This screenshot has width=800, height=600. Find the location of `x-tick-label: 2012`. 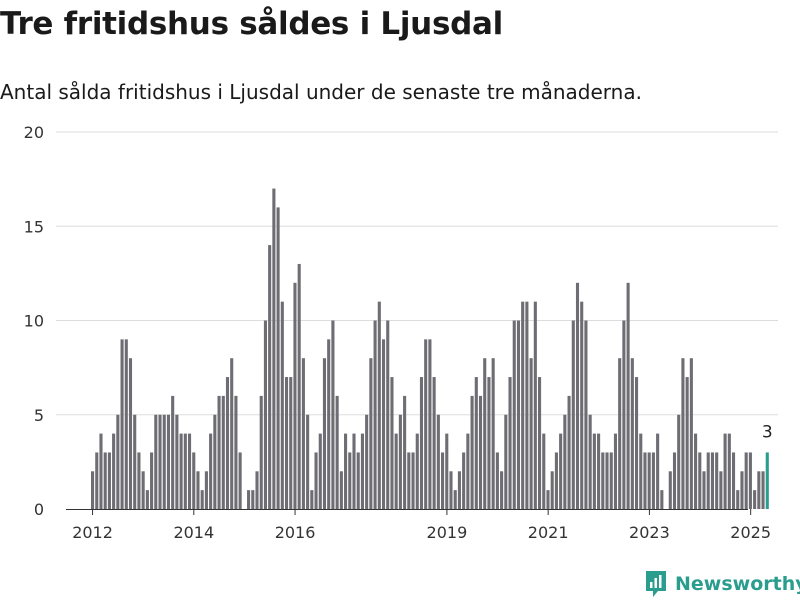

x-tick-label: 2012 is located at coordinates (92, 532).